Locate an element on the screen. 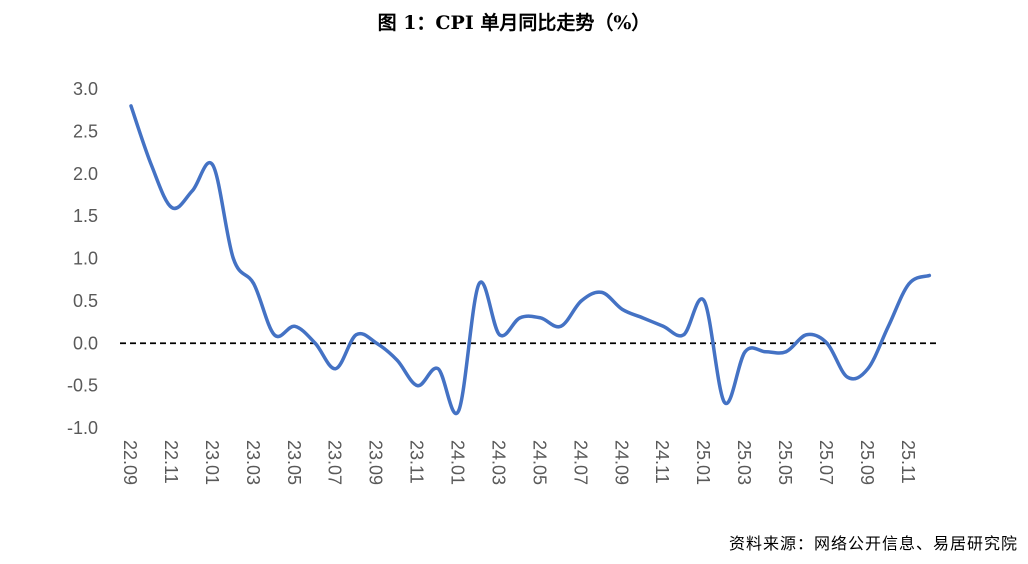  x-tick-label: 25.09 is located at coordinates (867, 462).